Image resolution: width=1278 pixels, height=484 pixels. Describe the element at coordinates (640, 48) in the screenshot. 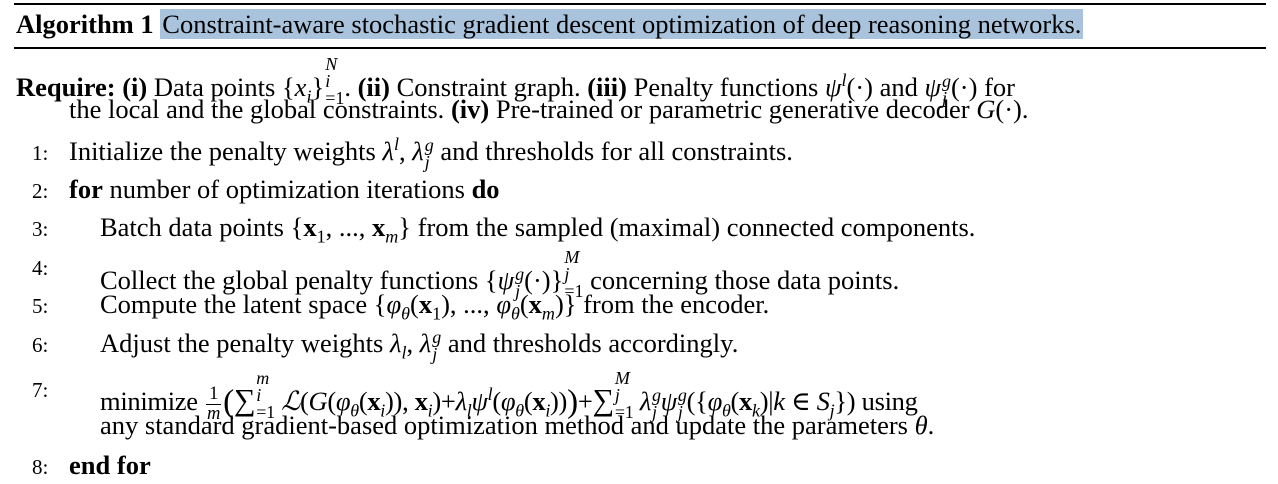

I see `caption-rule` at that location.